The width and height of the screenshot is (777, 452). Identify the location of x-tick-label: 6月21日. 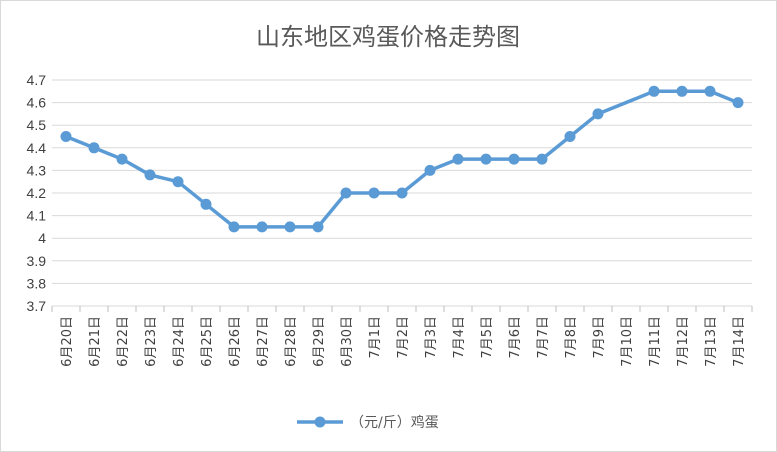
(95, 341).